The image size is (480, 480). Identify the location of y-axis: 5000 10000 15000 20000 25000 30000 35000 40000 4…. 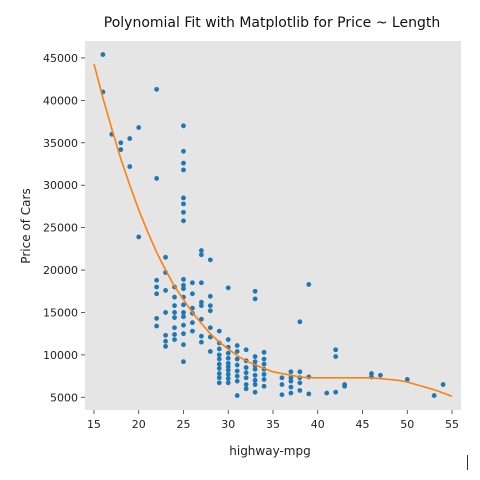
(64, 228).